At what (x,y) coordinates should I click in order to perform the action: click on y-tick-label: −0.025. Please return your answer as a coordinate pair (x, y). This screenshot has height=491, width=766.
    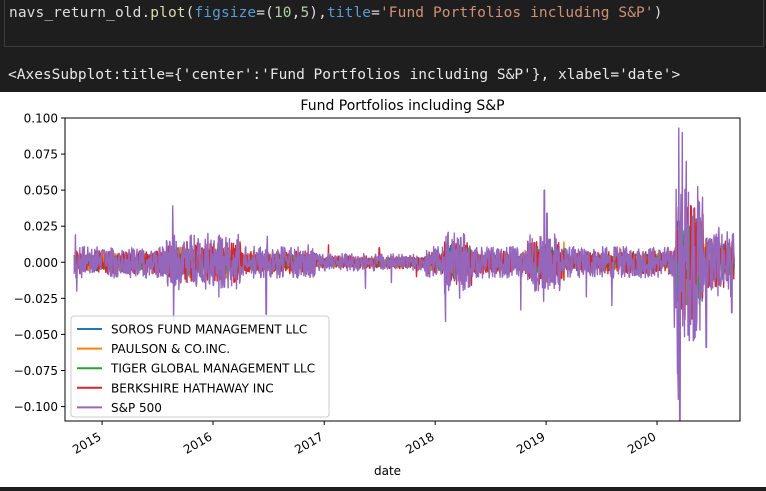
    Looking at the image, I should click on (36, 299).